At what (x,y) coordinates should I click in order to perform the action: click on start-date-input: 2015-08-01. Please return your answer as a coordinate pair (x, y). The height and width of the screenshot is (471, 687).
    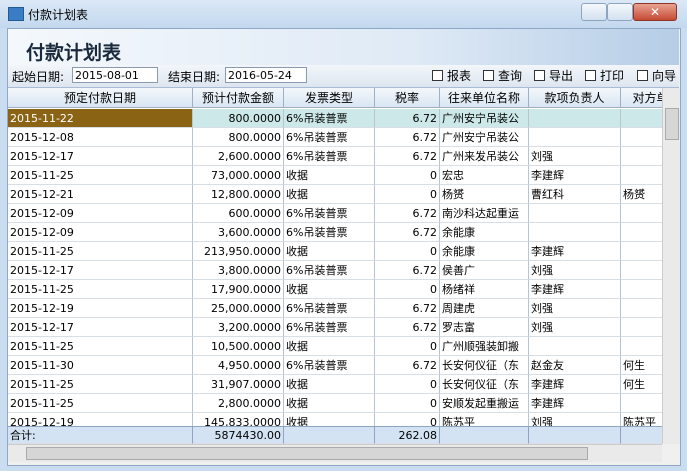
    Looking at the image, I should click on (115, 75).